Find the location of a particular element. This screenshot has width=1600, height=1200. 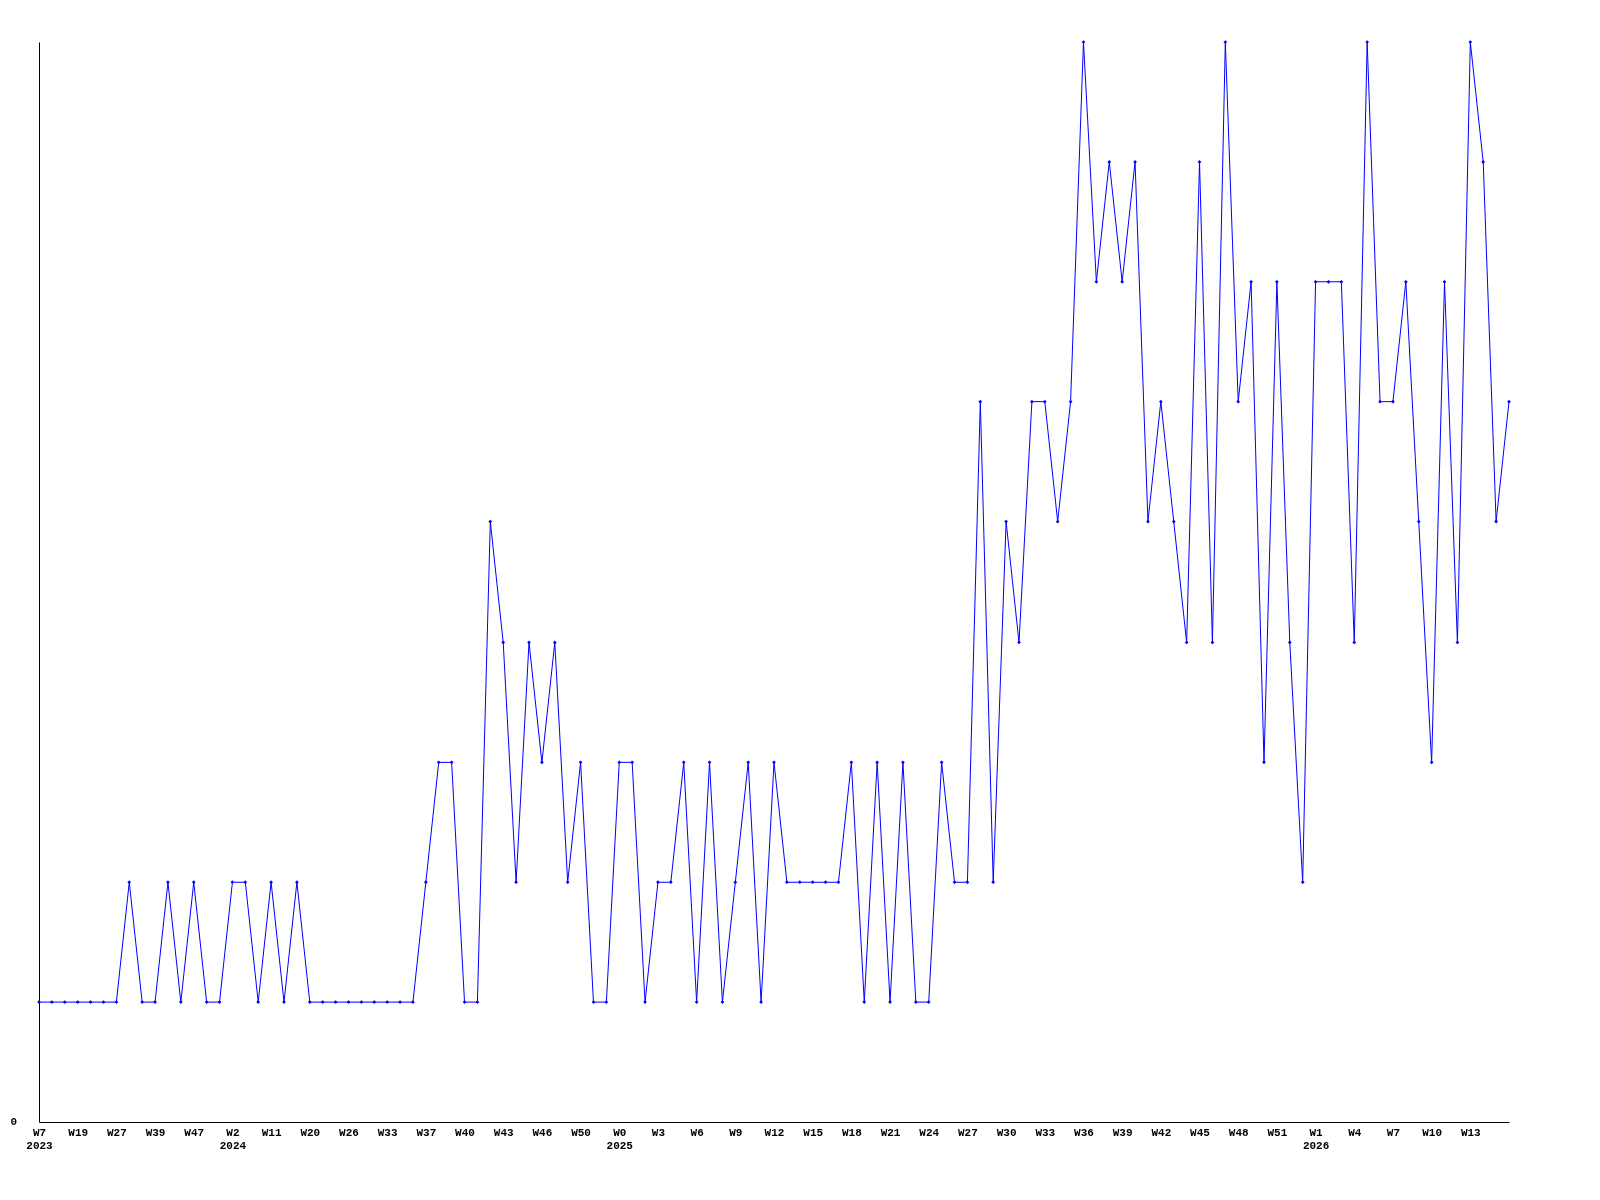

x-tick-label: W19 is located at coordinates (78, 1132).